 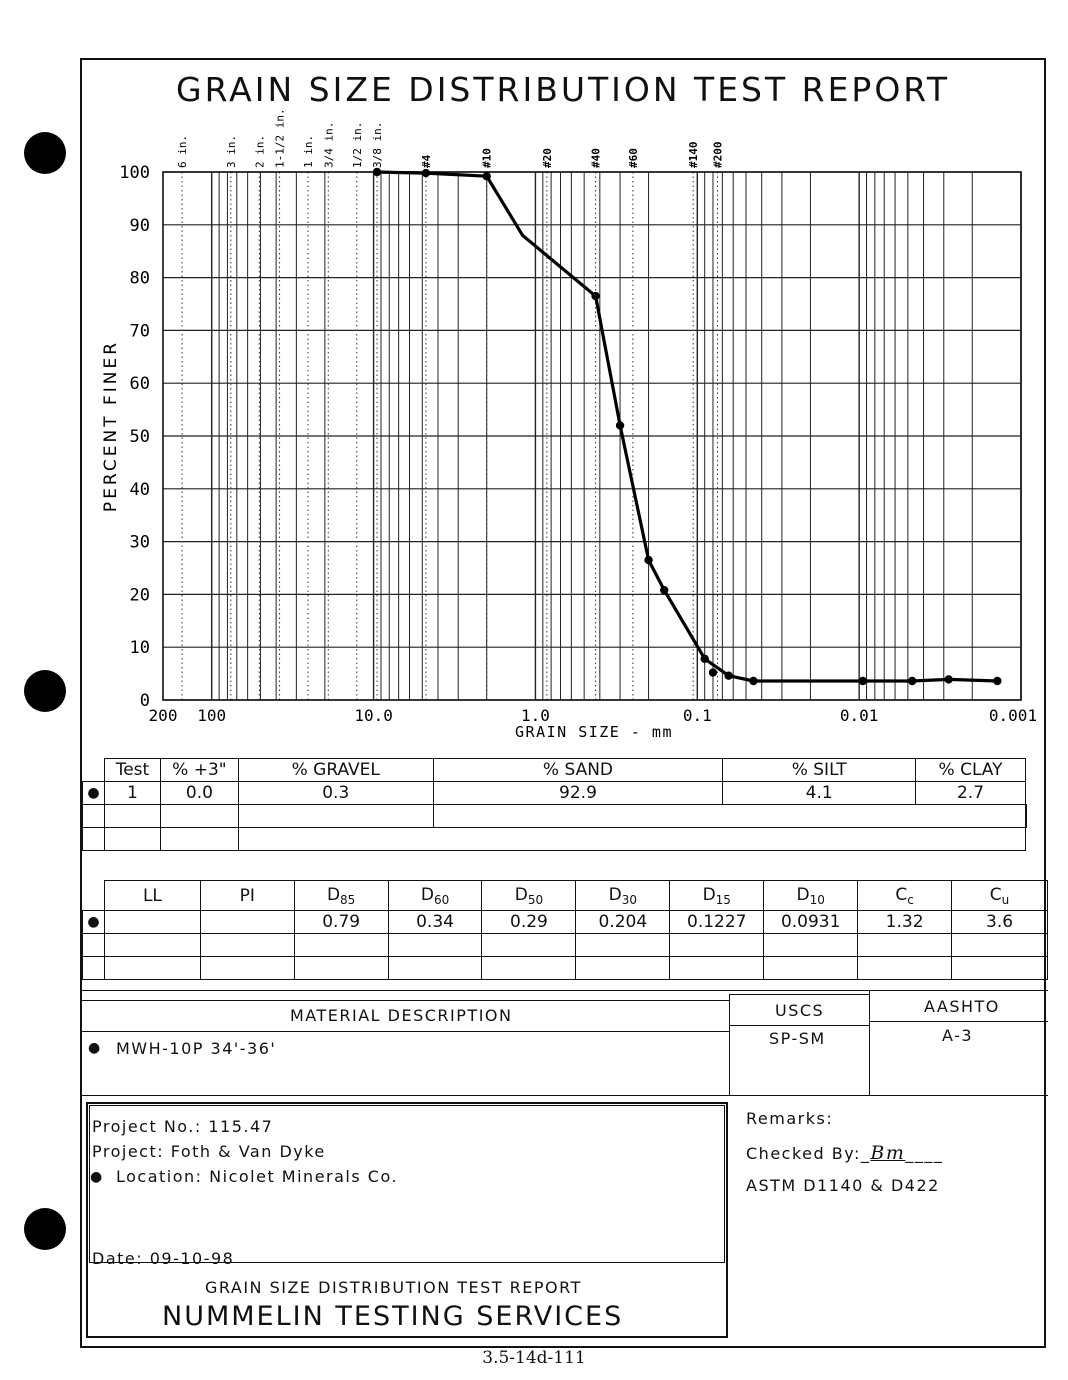 I want to click on x-tick-label: 0.01, so click(x=859, y=715).